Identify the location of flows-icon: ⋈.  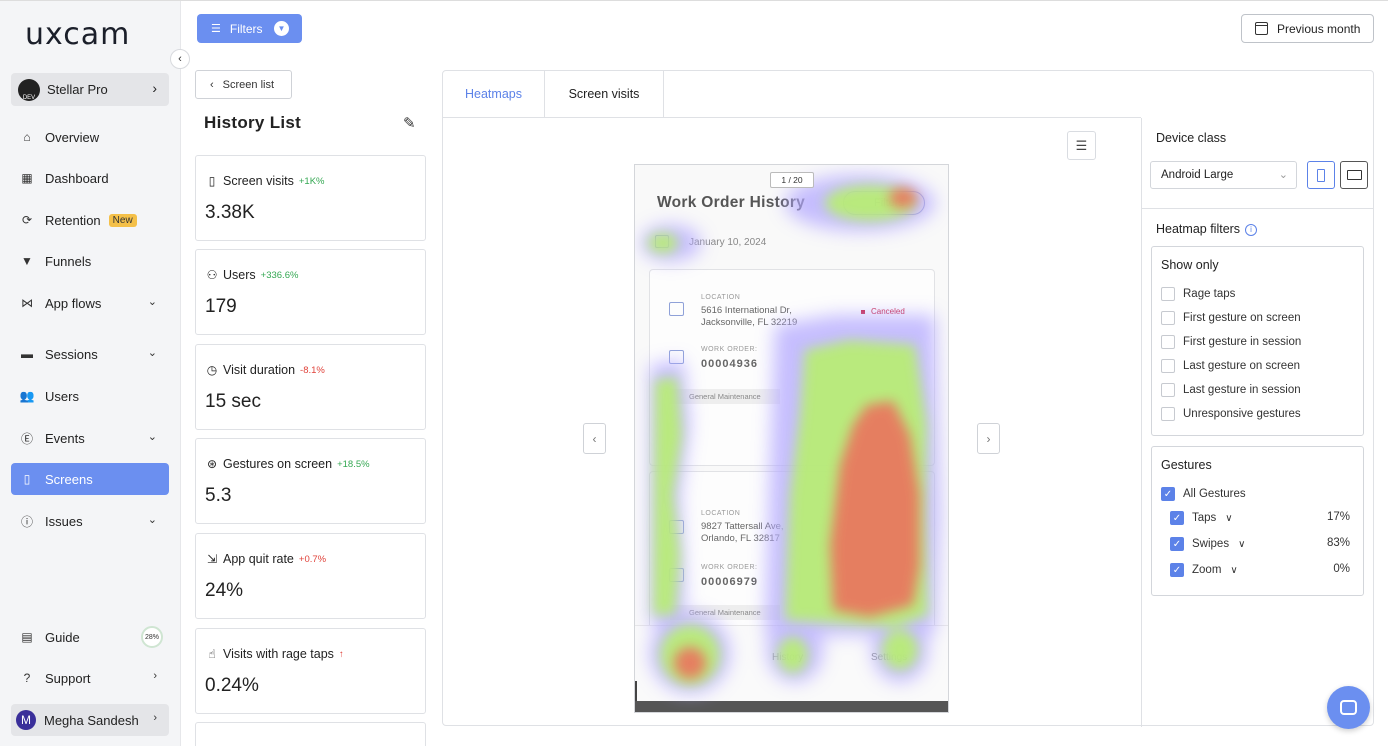
(27, 303).